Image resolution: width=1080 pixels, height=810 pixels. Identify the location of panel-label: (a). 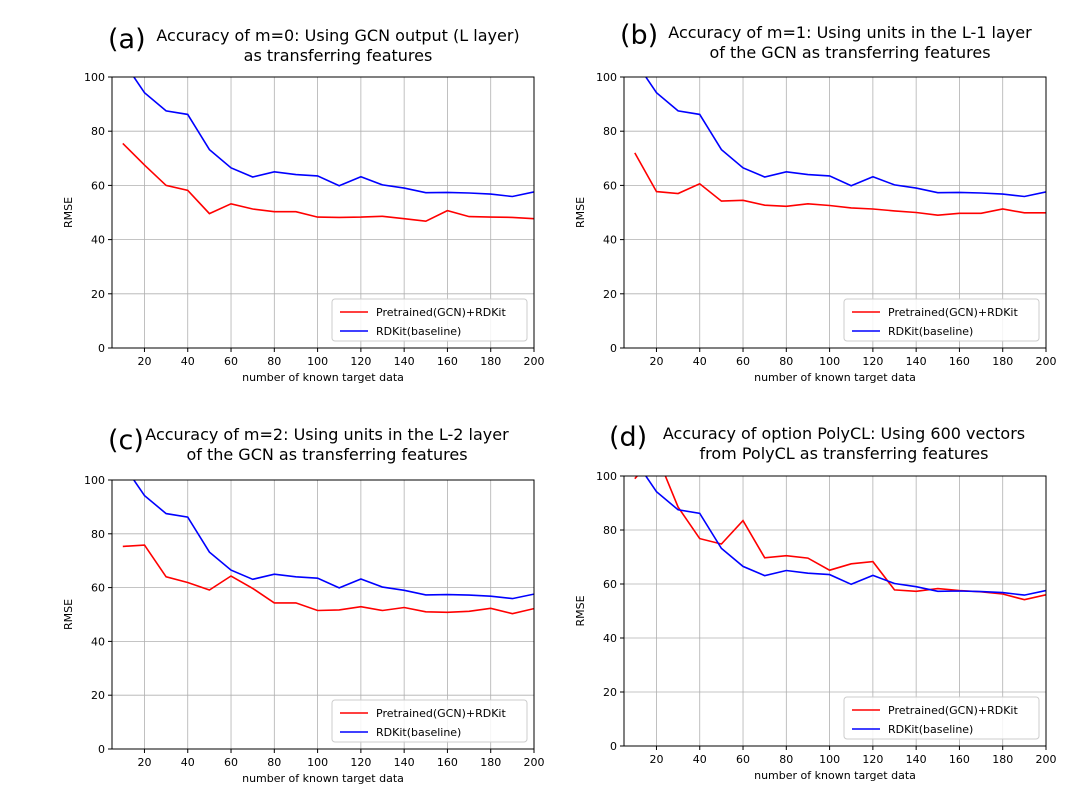
(127, 39).